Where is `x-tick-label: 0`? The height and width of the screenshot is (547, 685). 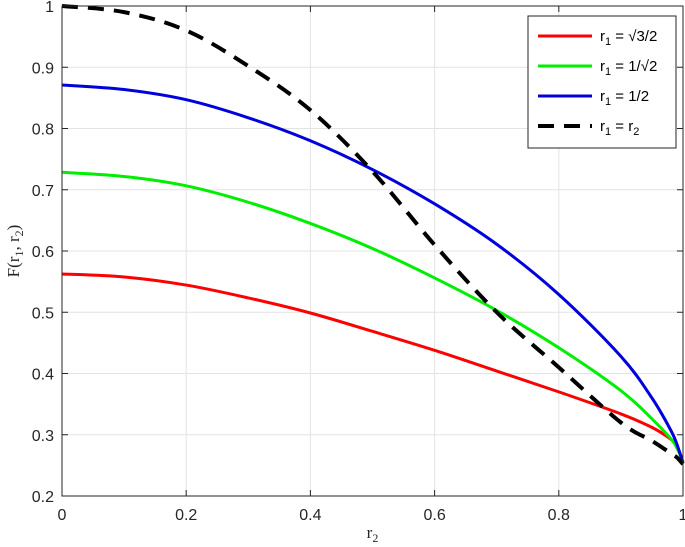 x-tick-label: 0 is located at coordinates (62, 515).